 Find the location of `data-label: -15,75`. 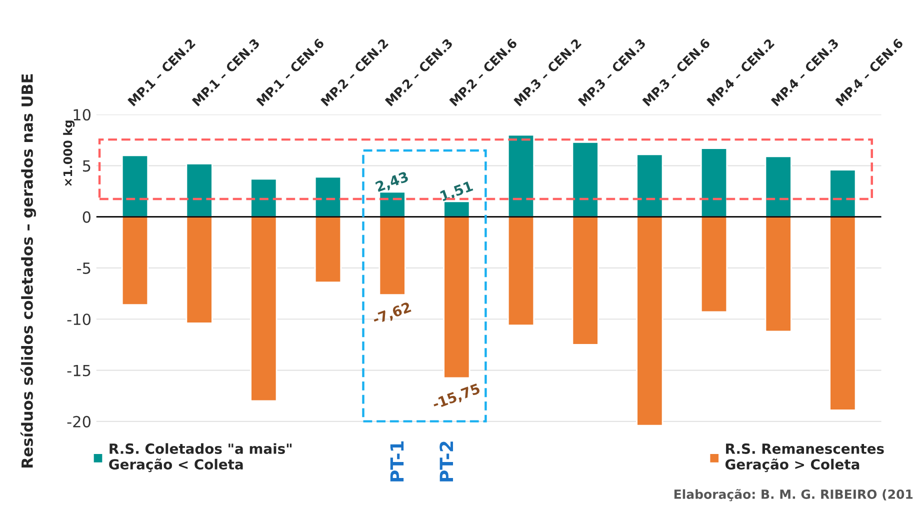

data-label: -15,75 is located at coordinates (457, 397).